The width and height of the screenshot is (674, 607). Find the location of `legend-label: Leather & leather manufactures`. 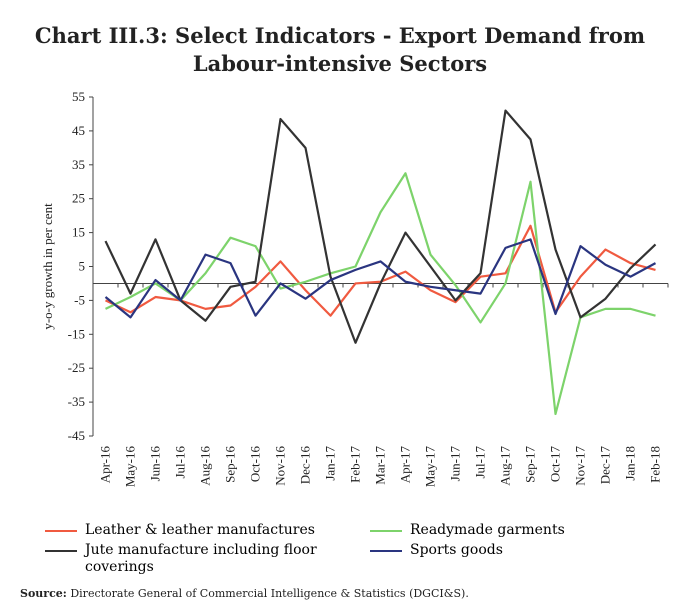

legend-label: Leather & leather manufactures is located at coordinates (200, 530).